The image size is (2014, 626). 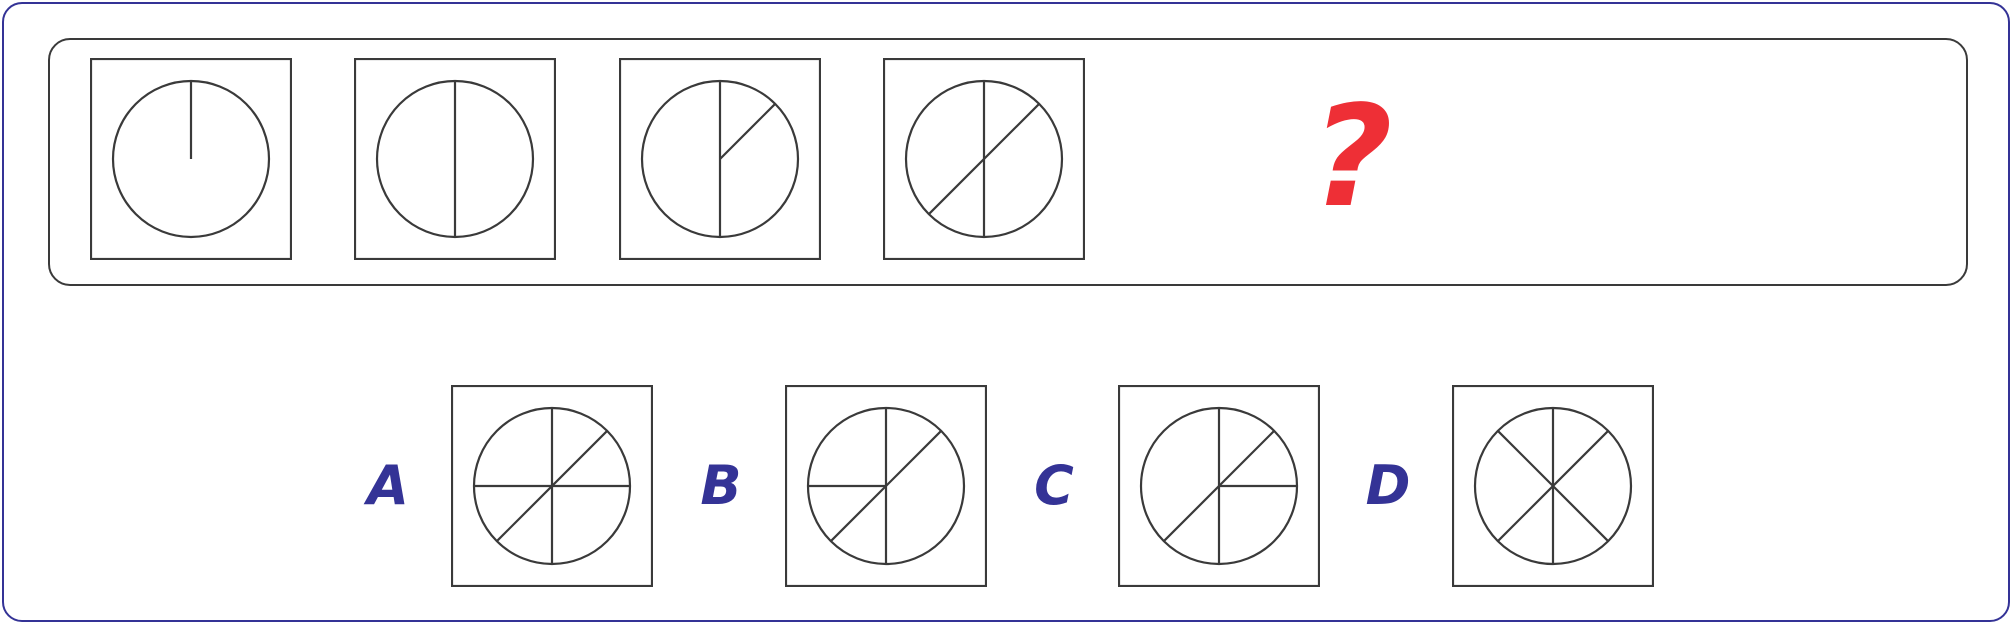 What do you see at coordinates (747, 131) in the screenshot?
I see `diagonal-radius-line` at bounding box center [747, 131].